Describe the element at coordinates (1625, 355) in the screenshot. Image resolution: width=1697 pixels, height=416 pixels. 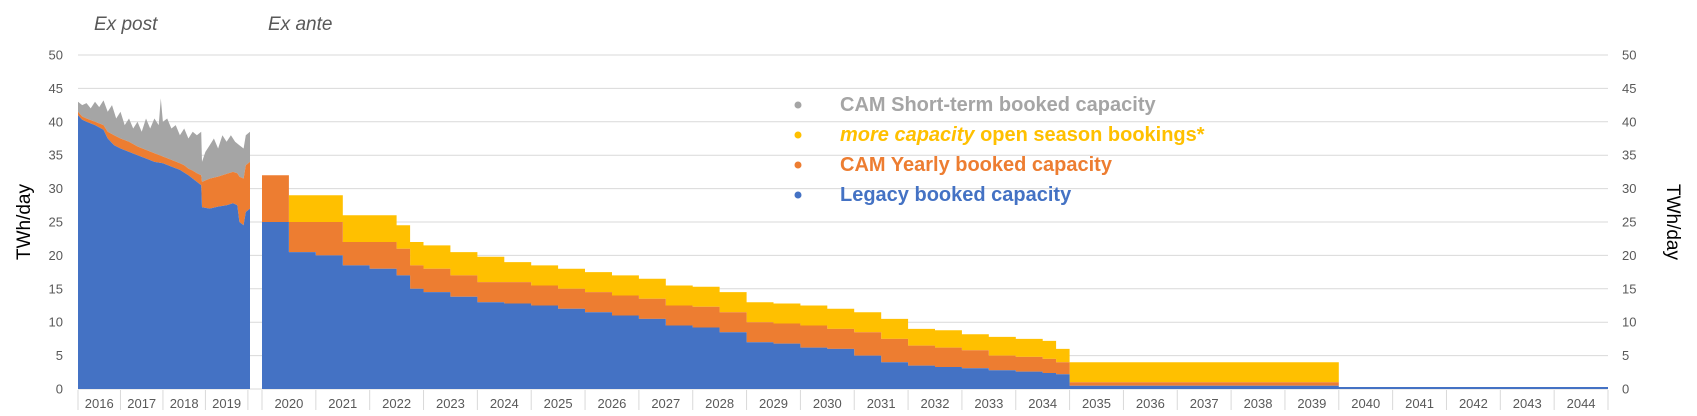
I see `y-tick-right-5: 5` at that location.